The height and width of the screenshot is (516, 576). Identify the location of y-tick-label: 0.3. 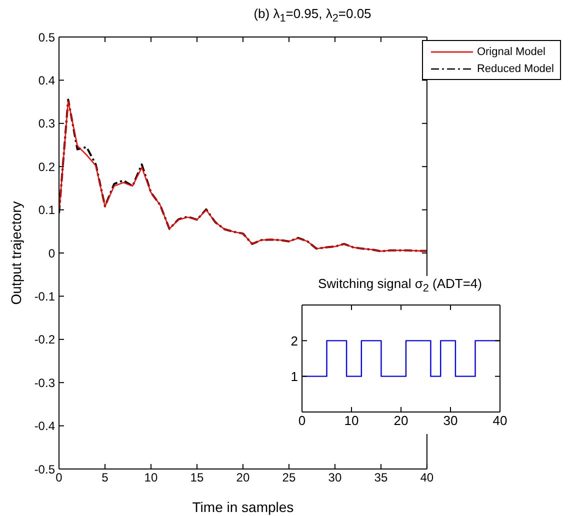
(47, 123).